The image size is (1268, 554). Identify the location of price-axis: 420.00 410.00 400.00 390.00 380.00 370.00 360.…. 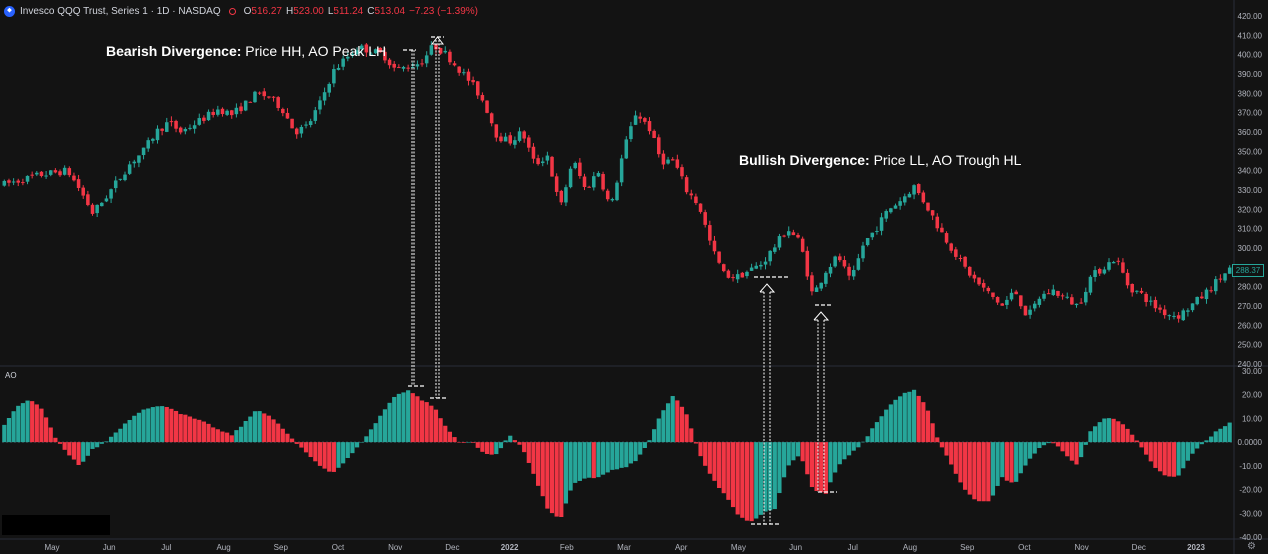
(1250, 190).